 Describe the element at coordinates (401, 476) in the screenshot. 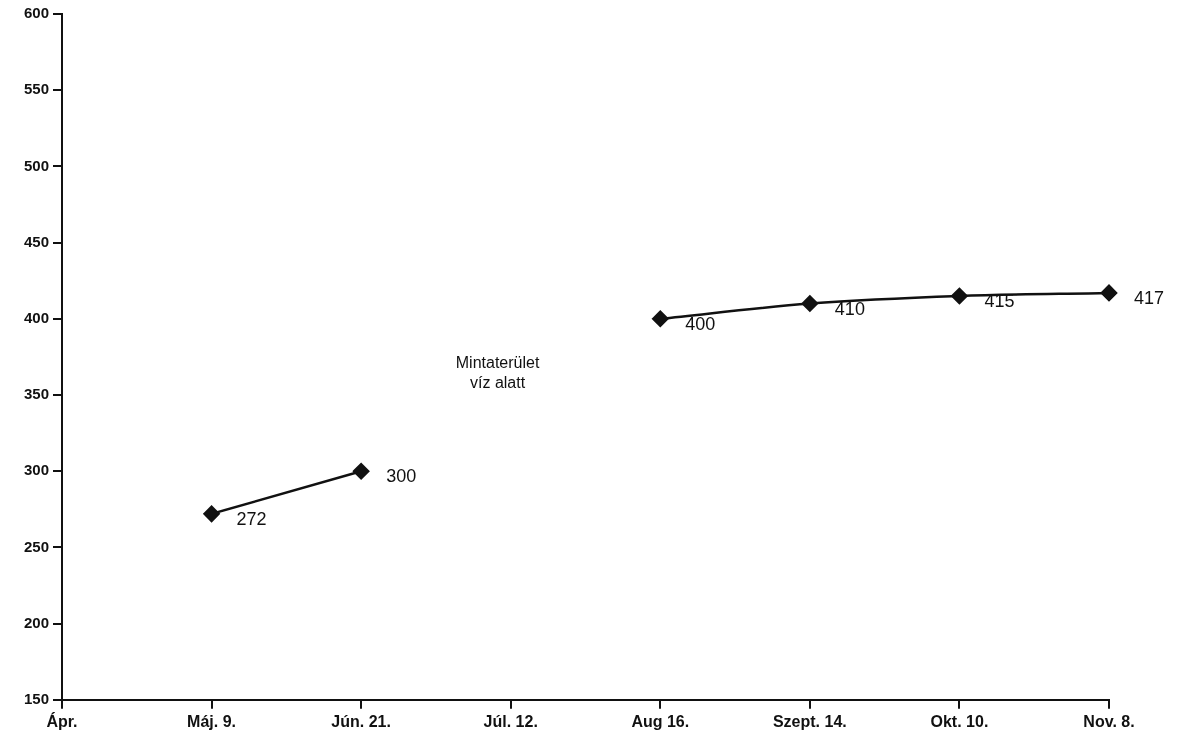

I see `data-label: 300` at that location.